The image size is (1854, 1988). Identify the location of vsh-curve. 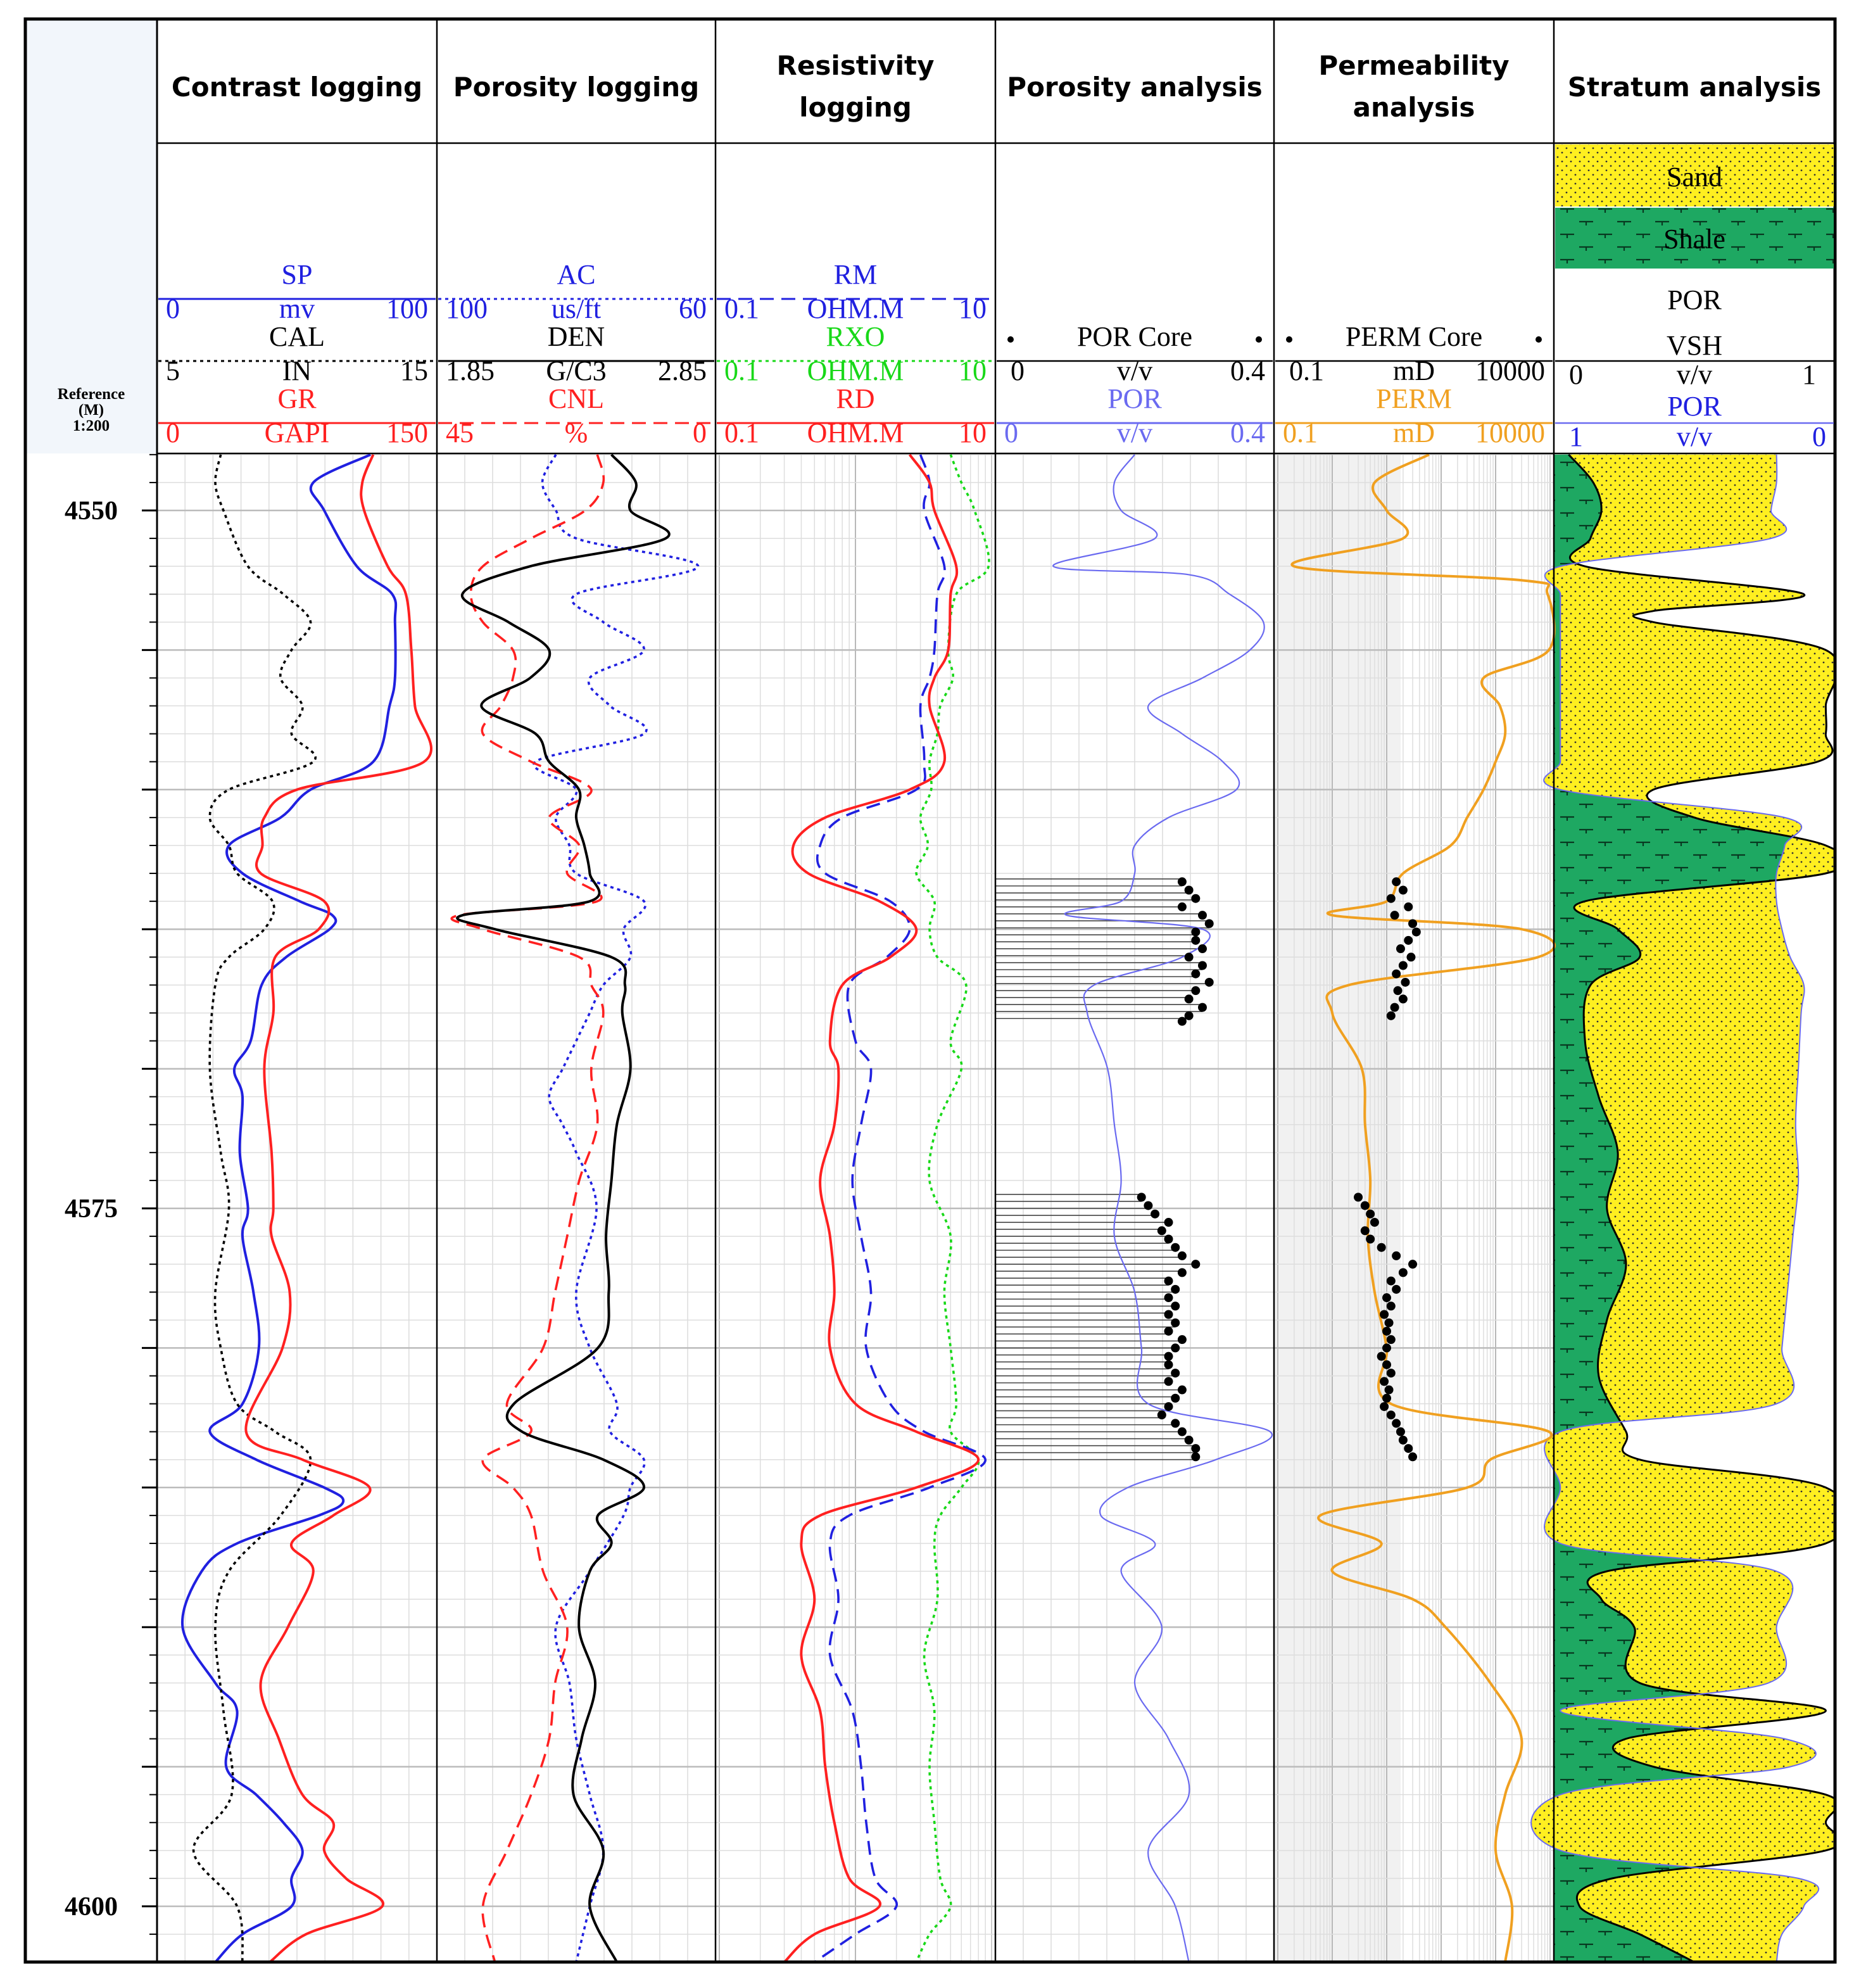
(1701, 1208).